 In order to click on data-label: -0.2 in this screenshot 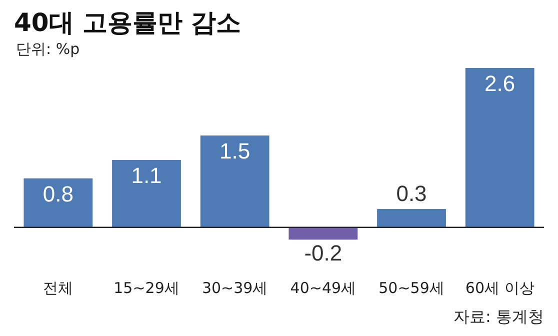, I will do `click(323, 253)`.